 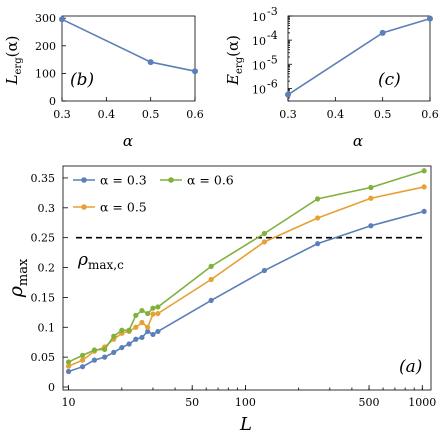 I want to click on panel-a-ytick-label: 0.1, so click(x=47, y=327).